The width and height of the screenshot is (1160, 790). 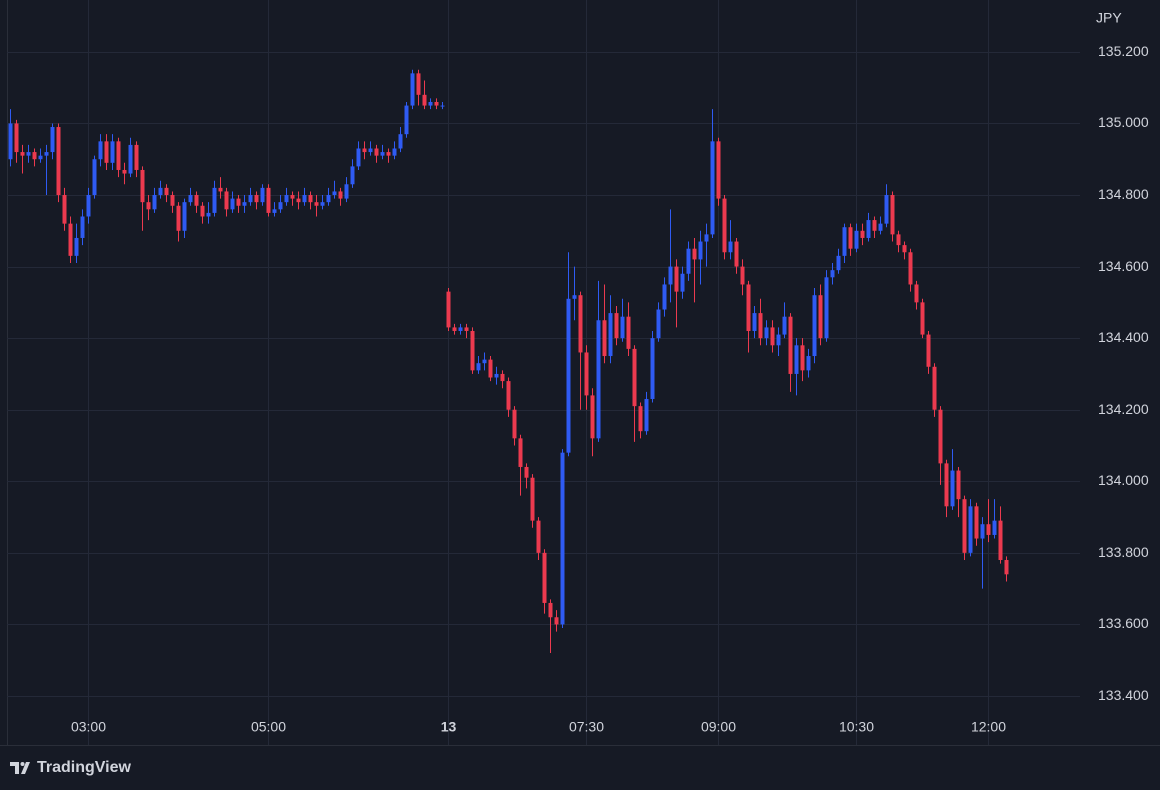 What do you see at coordinates (268, 727) in the screenshot?
I see `x-tick-label: 05:00` at bounding box center [268, 727].